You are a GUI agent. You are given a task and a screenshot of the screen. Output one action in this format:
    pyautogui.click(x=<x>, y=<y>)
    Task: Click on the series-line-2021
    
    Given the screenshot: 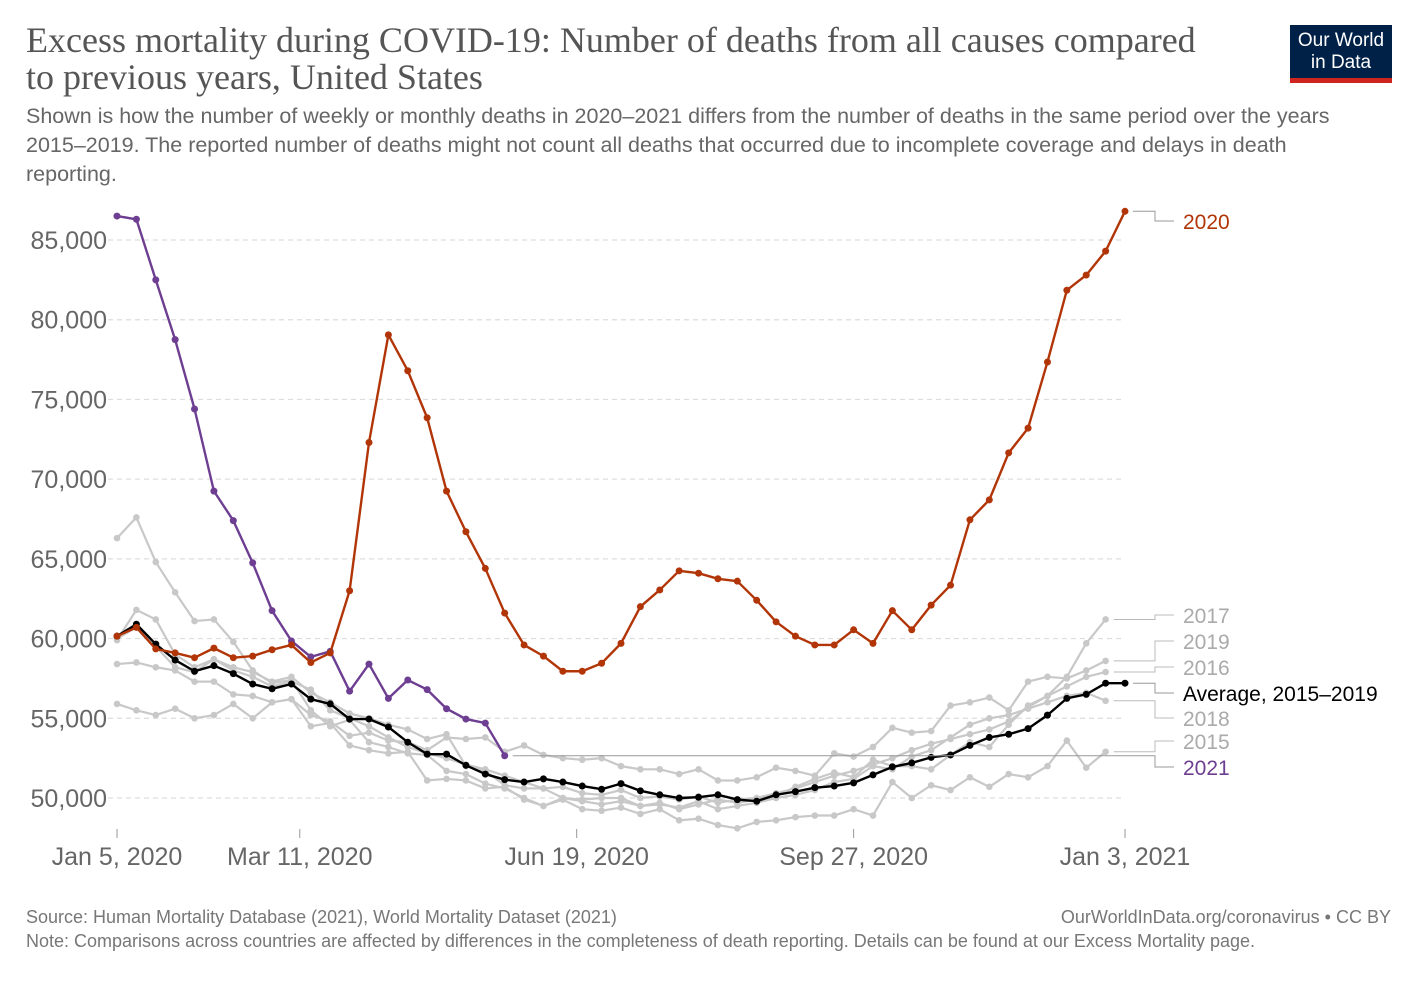 What is the action you would take?
    pyautogui.click(x=311, y=485)
    